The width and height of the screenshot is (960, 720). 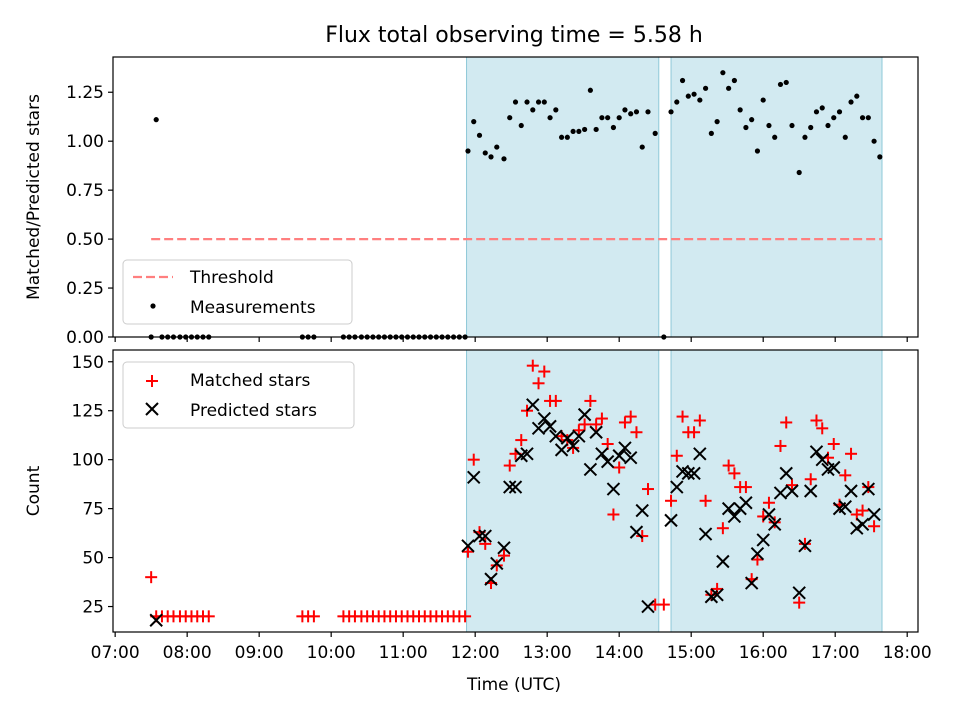 What do you see at coordinates (835, 653) in the screenshot?
I see `x-tick-label: 17:00` at bounding box center [835, 653].